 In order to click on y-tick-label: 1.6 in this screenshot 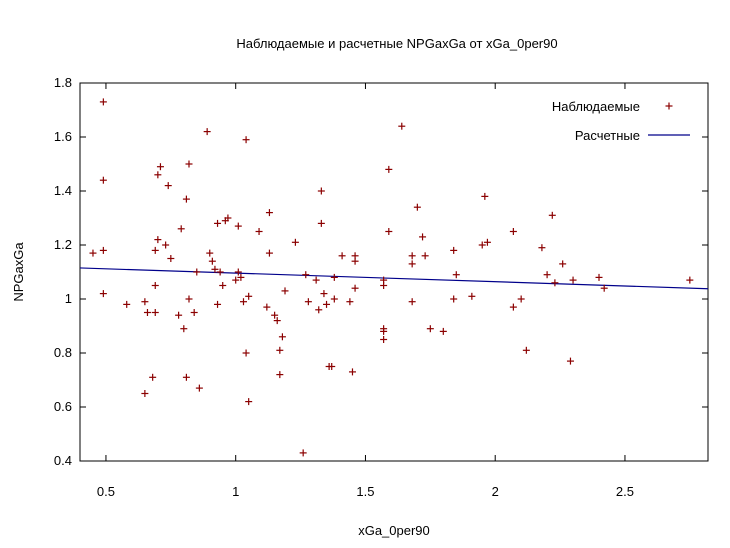, I will do `click(63, 136)`.